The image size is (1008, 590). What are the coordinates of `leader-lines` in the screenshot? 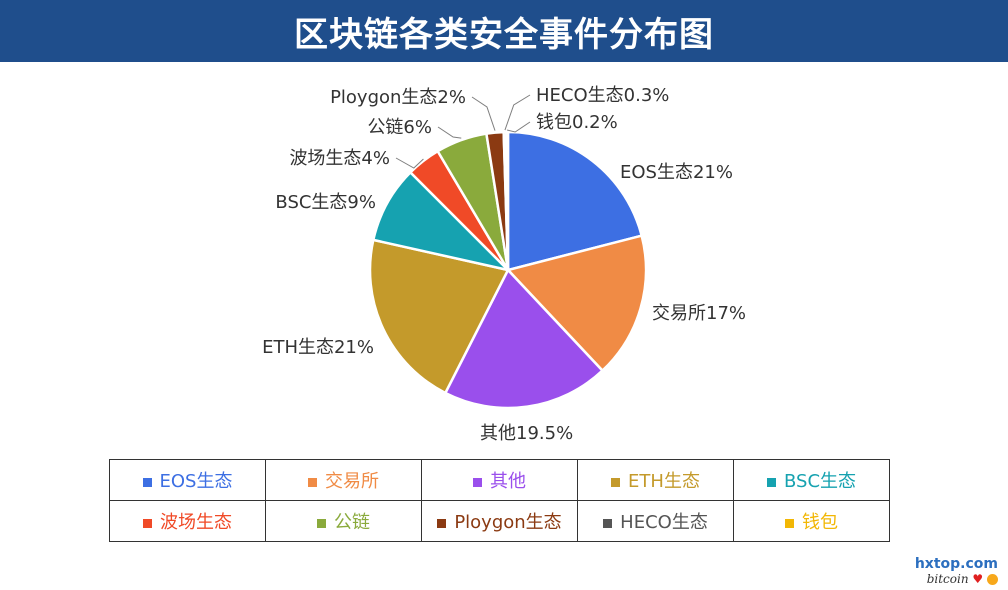 It's located at (463, 131).